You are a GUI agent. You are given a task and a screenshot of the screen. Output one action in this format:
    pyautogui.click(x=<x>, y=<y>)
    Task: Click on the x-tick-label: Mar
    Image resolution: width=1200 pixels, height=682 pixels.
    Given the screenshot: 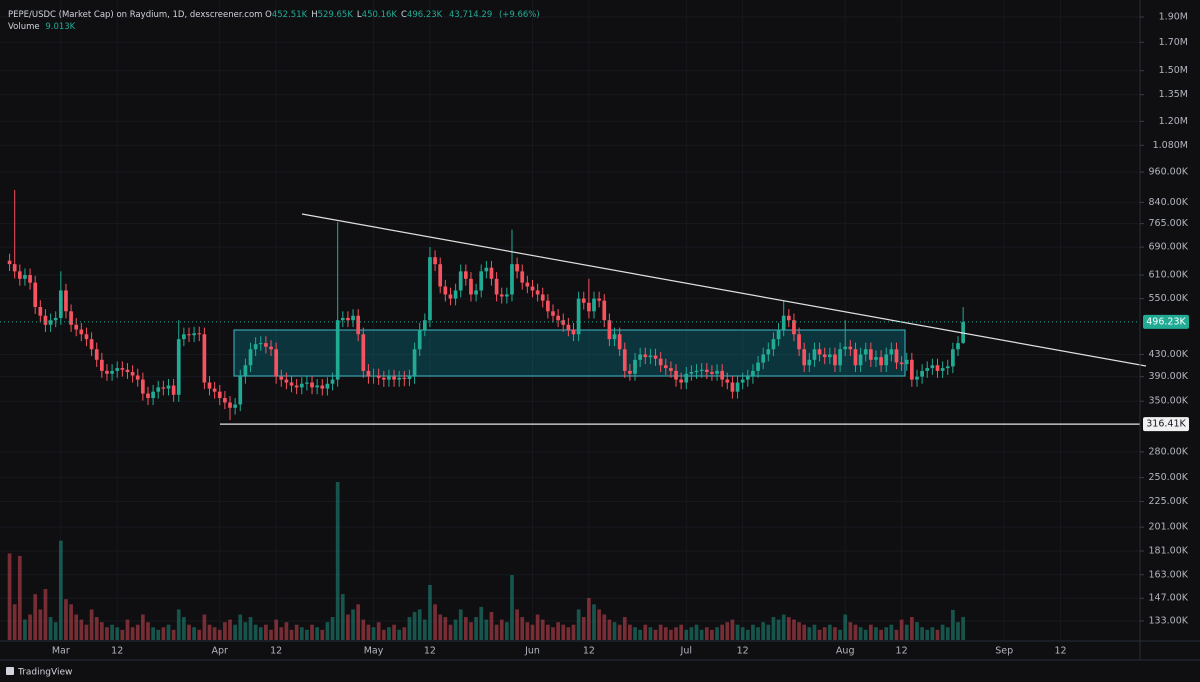 What is the action you would take?
    pyautogui.click(x=61, y=651)
    